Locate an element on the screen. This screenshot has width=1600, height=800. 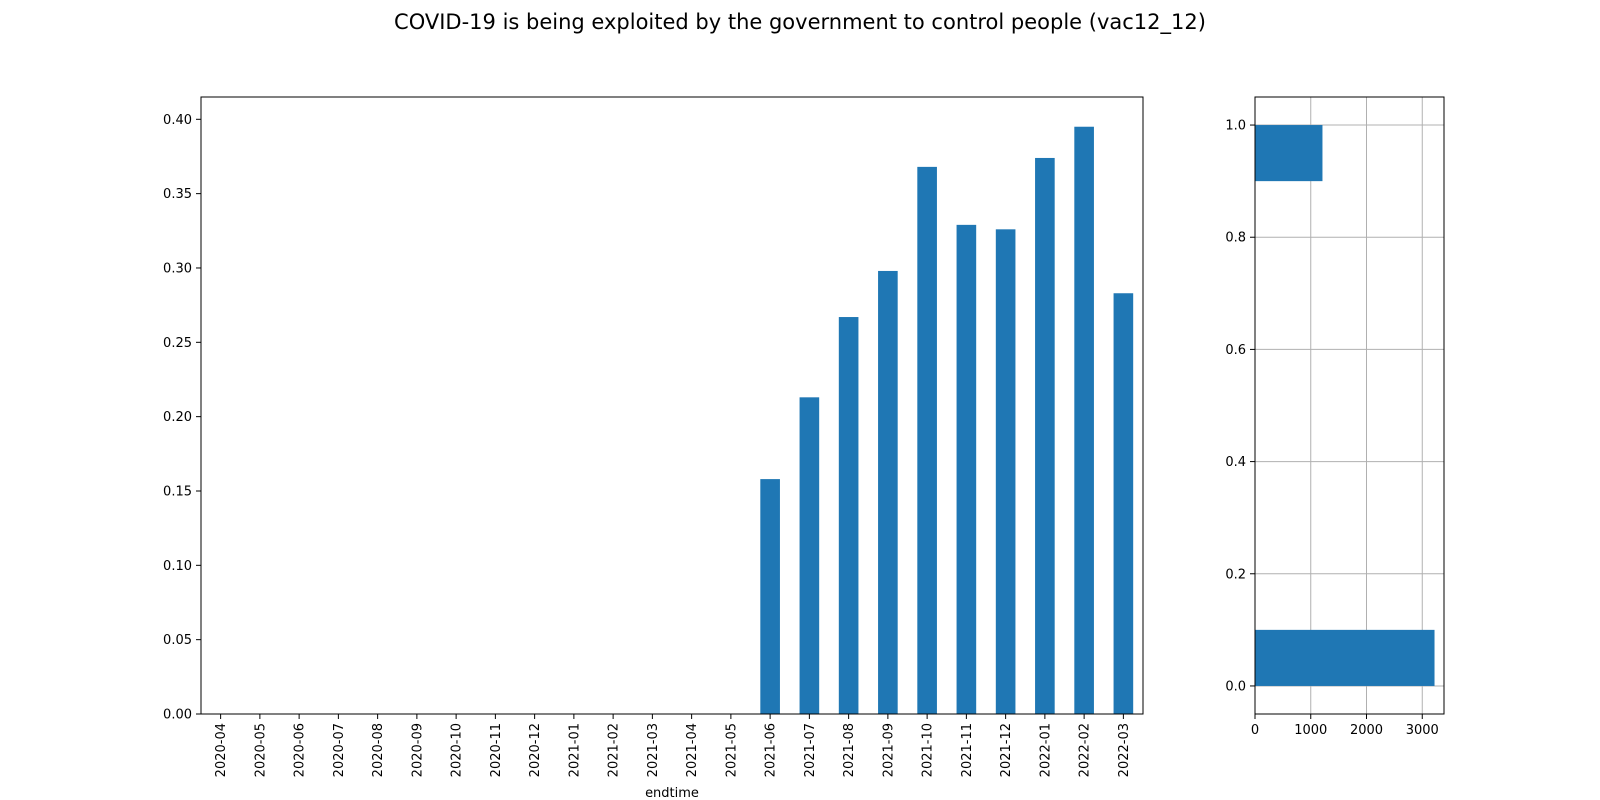
x-axis-title: endtime is located at coordinates (672, 793).